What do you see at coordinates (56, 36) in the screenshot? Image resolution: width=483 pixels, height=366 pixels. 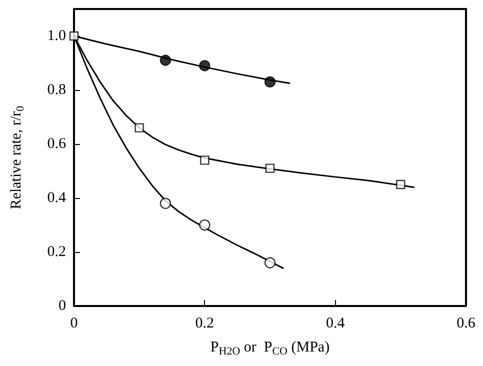 I see `y-tick-label: 1.0` at bounding box center [56, 36].